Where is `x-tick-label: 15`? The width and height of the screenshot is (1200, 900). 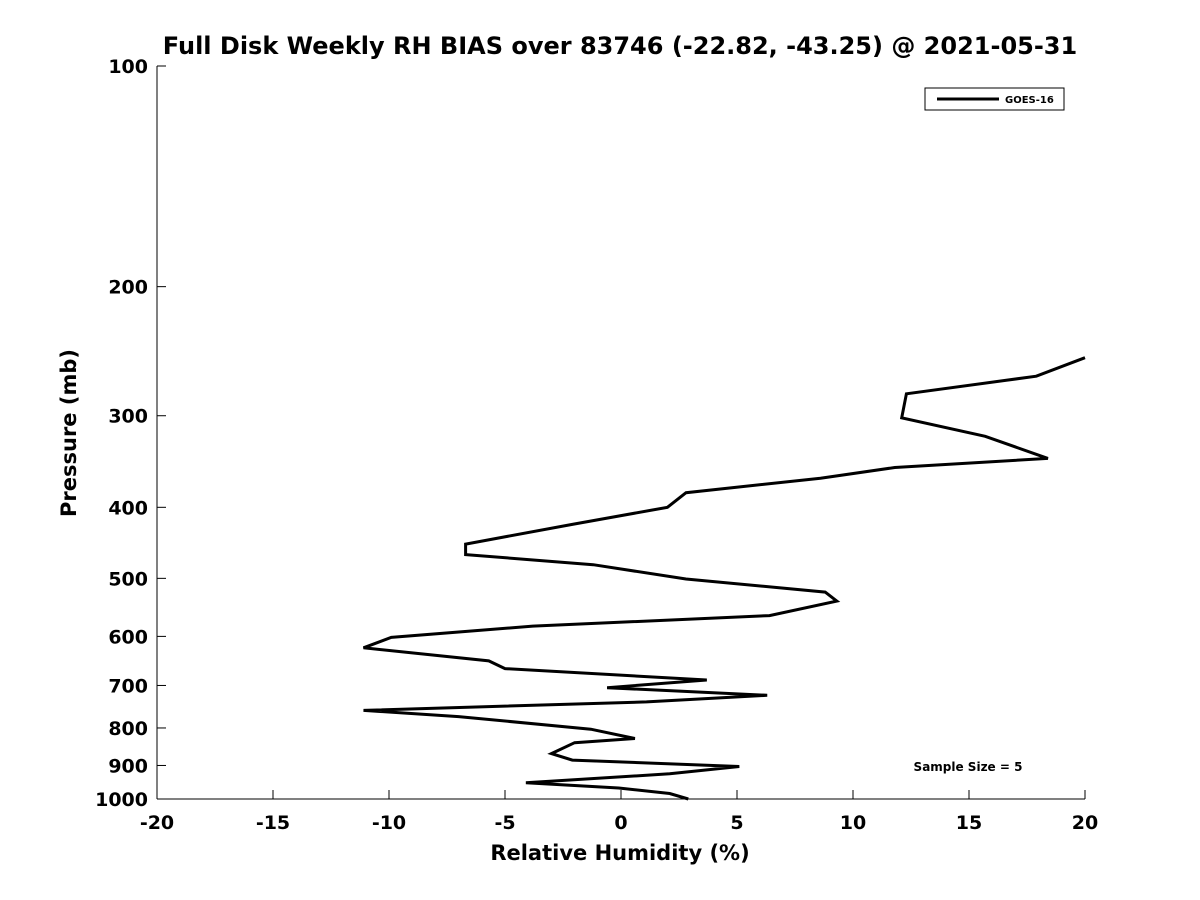 x-tick-label: 15 is located at coordinates (969, 823).